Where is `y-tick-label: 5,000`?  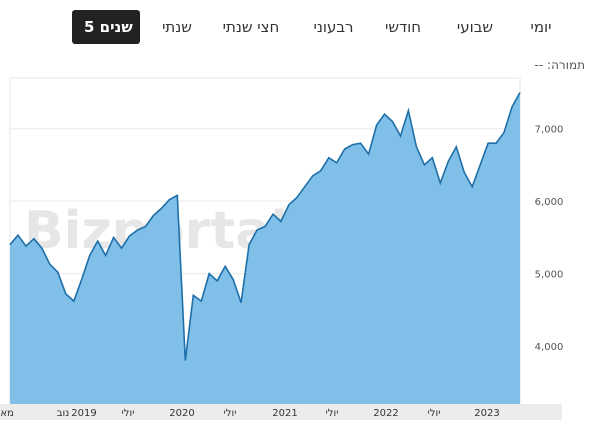 y-tick-label: 5,000 is located at coordinates (549, 275).